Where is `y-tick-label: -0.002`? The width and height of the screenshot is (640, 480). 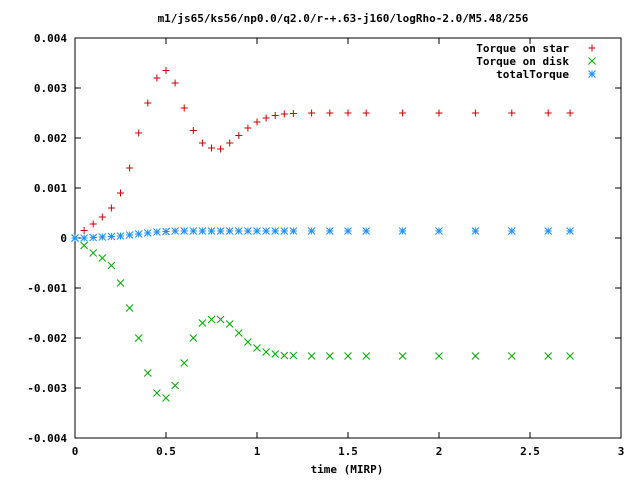 y-tick-label: -0.002 is located at coordinates (47, 338).